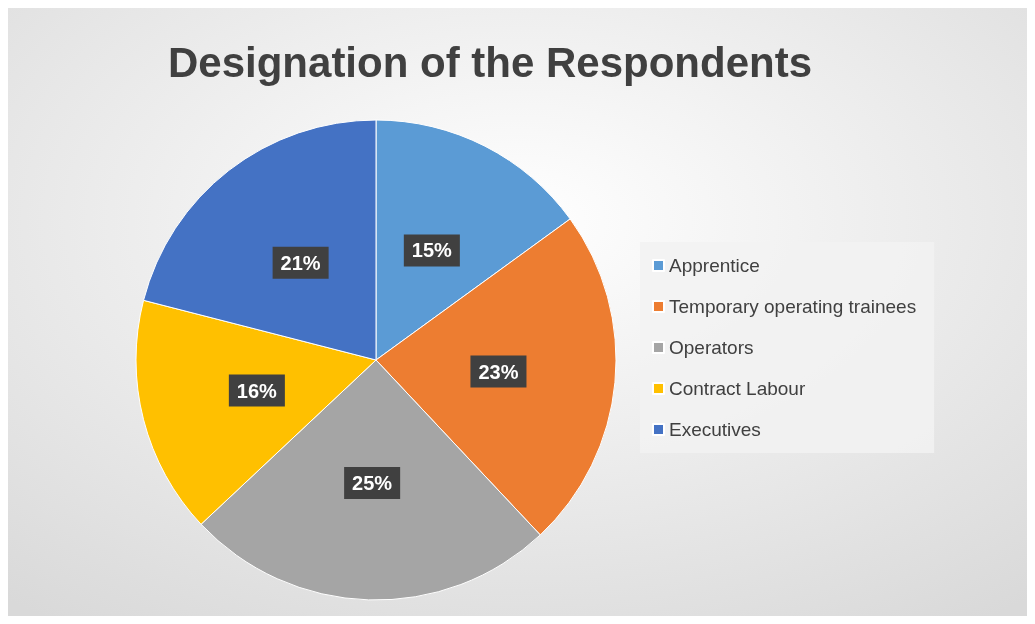 The height and width of the screenshot is (624, 1035). What do you see at coordinates (714, 265) in the screenshot?
I see `legend-label: Apprentice` at bounding box center [714, 265].